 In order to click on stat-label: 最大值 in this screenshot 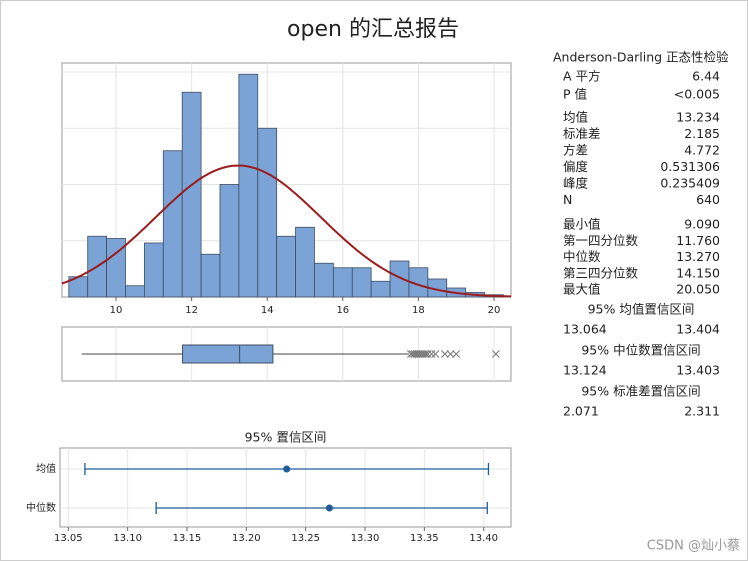, I will do `click(582, 289)`.